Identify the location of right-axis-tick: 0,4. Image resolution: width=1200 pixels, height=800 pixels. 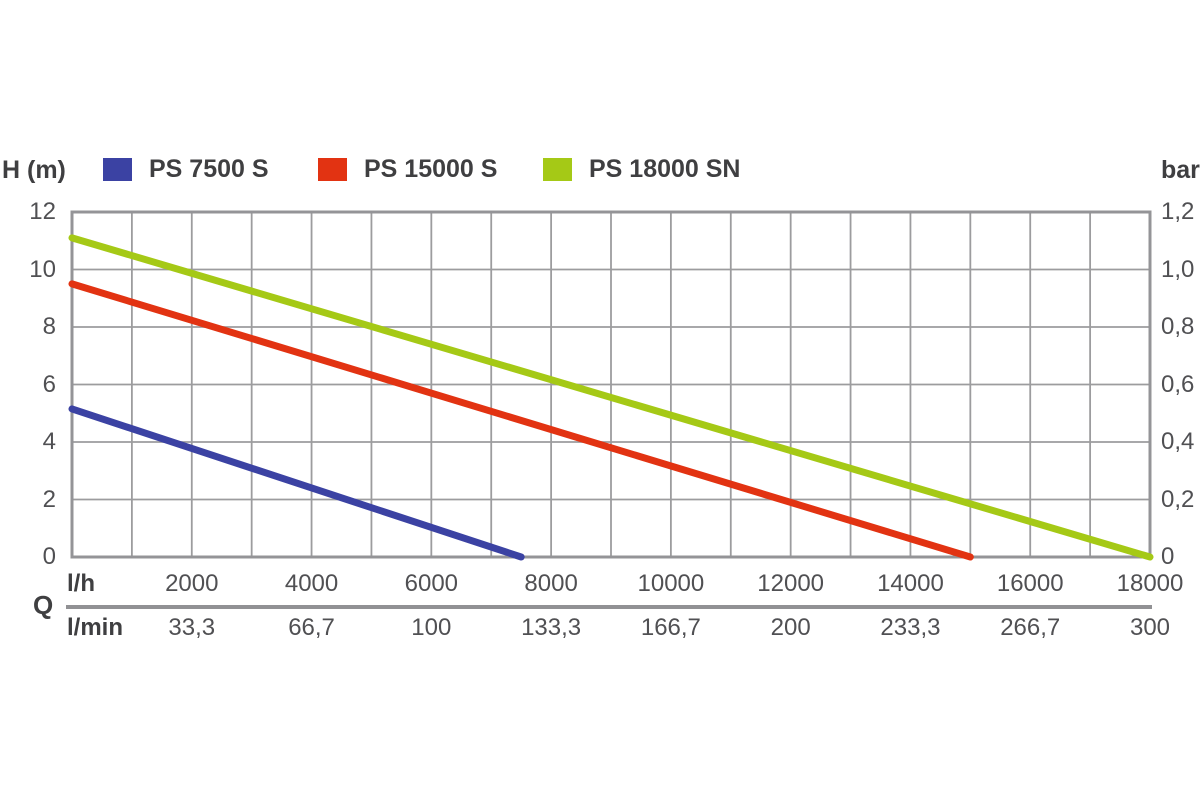
(1178, 441).